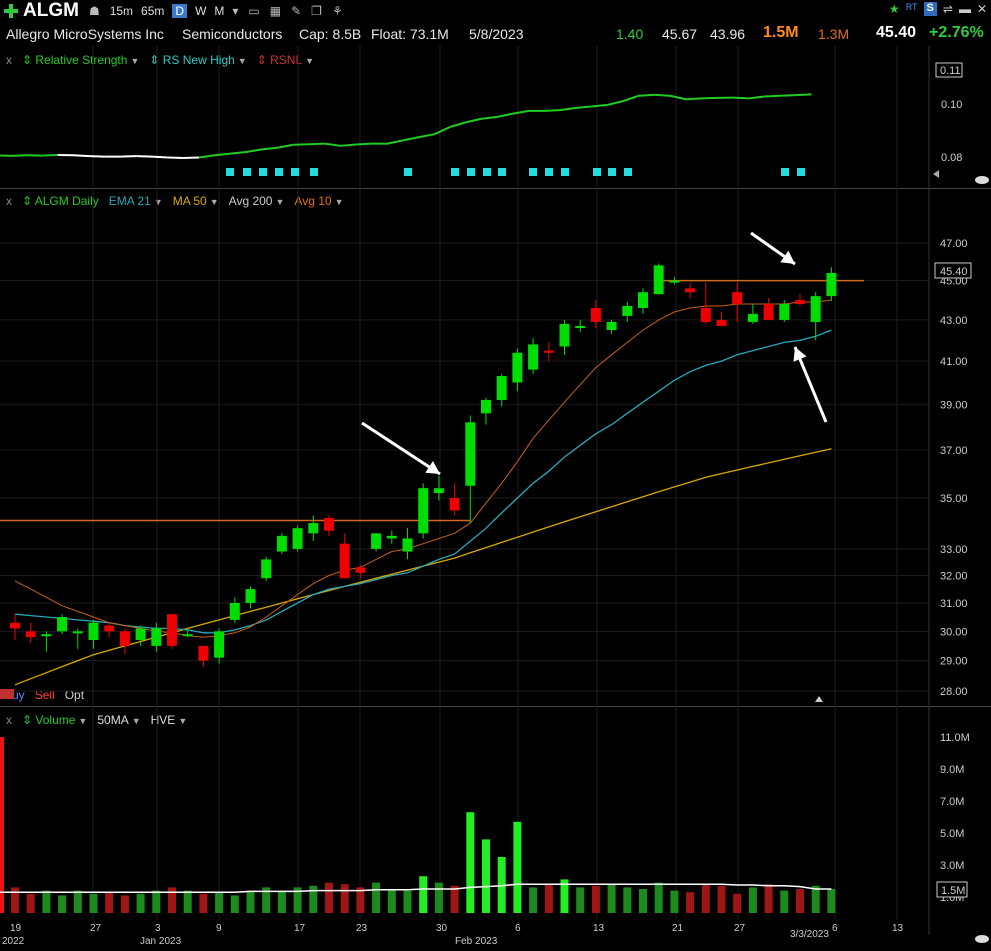 The image size is (991, 951). I want to click on rs-item-rsnl: ⇕ RSNL ▼, so click(285, 60).